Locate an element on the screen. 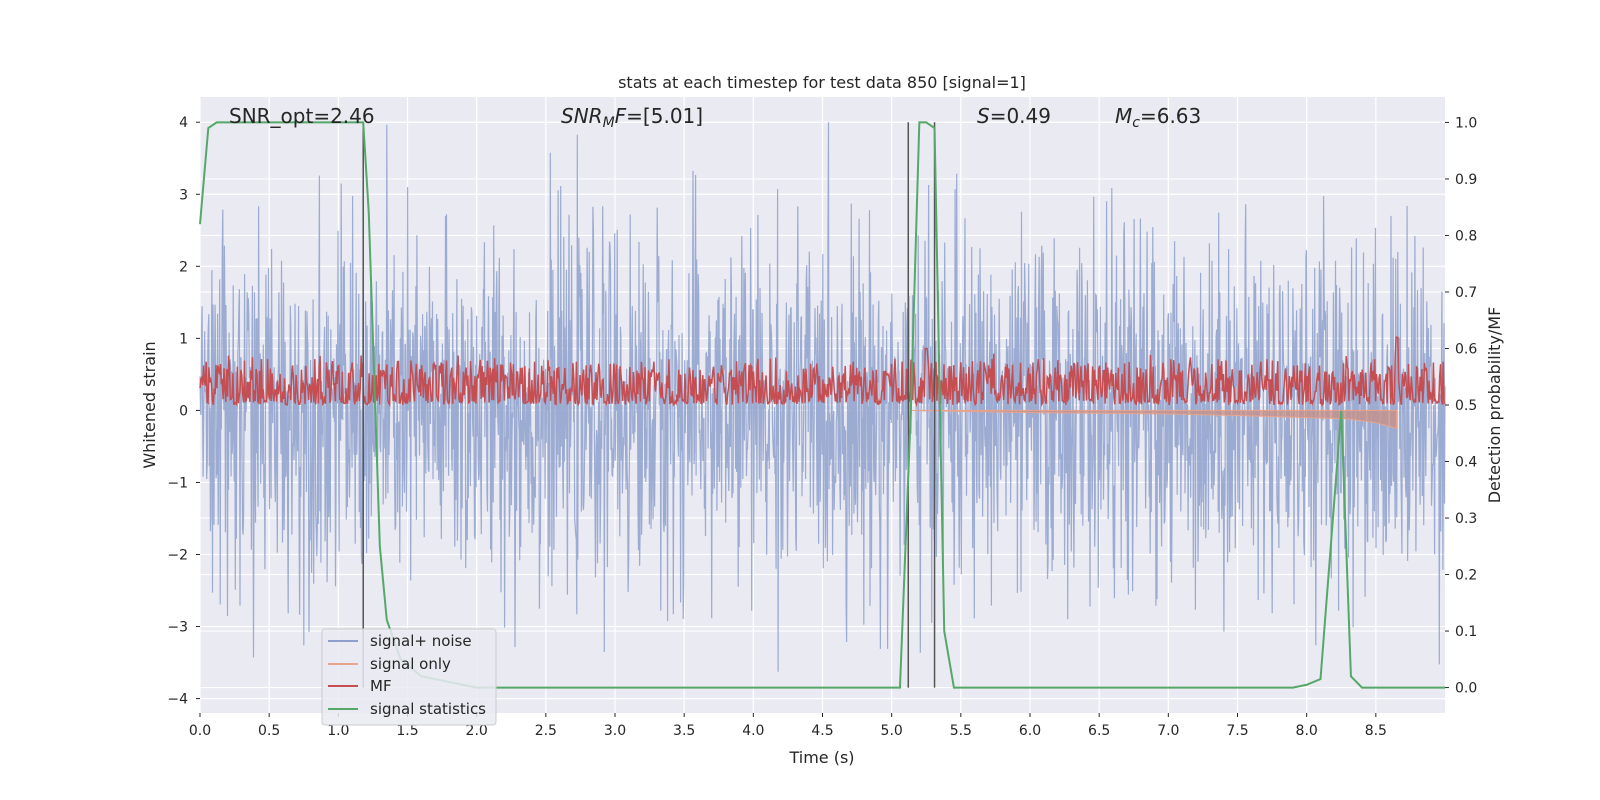 The height and width of the screenshot is (800, 1600). annotation-s: S=0.49 is located at coordinates (1014, 116).